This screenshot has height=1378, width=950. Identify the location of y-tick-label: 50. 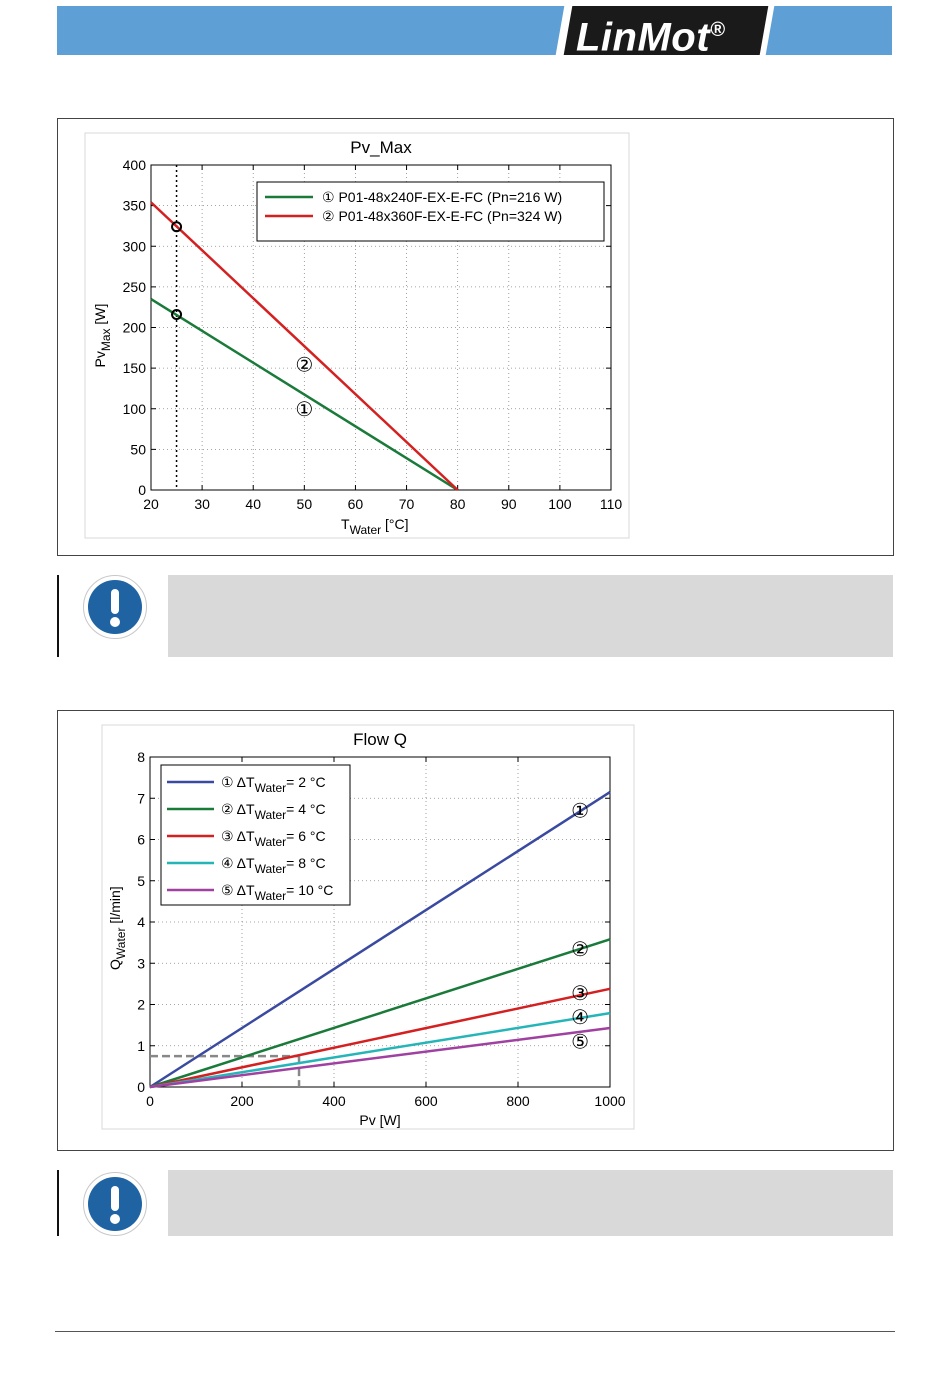
(138, 449).